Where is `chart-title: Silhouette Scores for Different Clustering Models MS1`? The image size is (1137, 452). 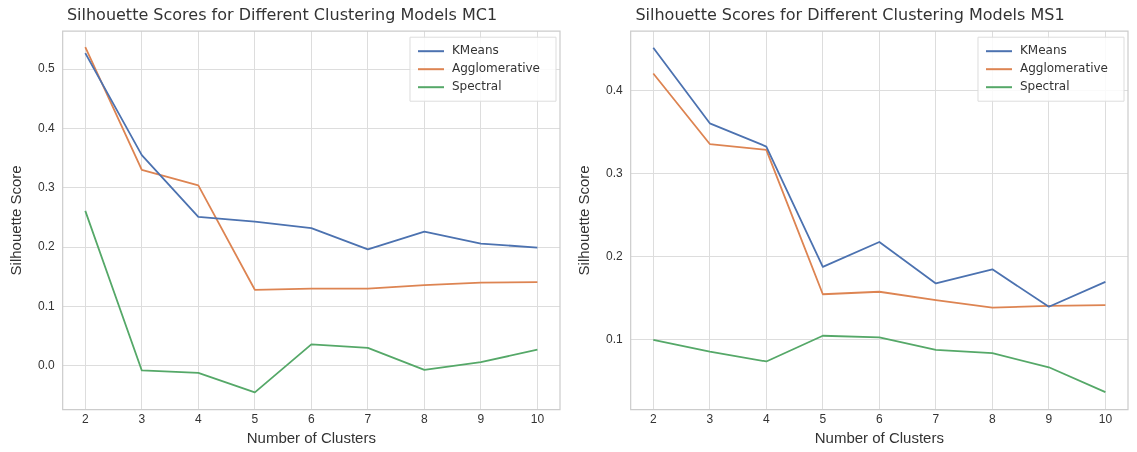
chart-title: Silhouette Scores for Different Clustering Models MS1 is located at coordinates (850, 14).